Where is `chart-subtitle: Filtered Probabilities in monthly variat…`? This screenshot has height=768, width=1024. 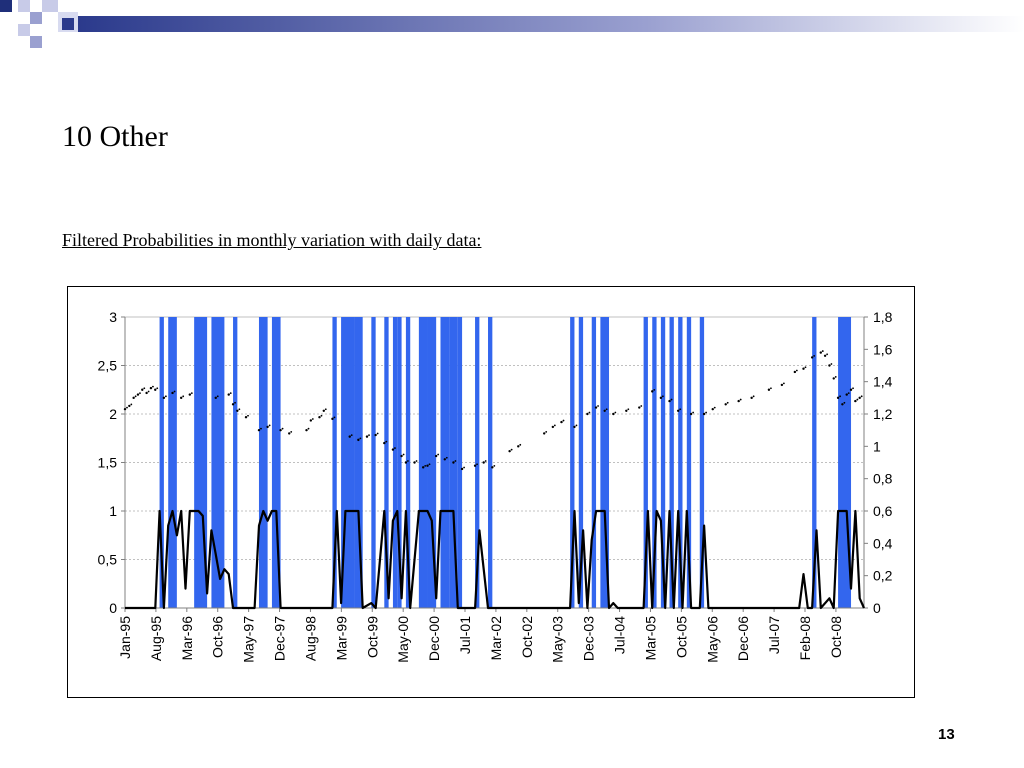 chart-subtitle: Filtered Probabilities in monthly variat… is located at coordinates (272, 240).